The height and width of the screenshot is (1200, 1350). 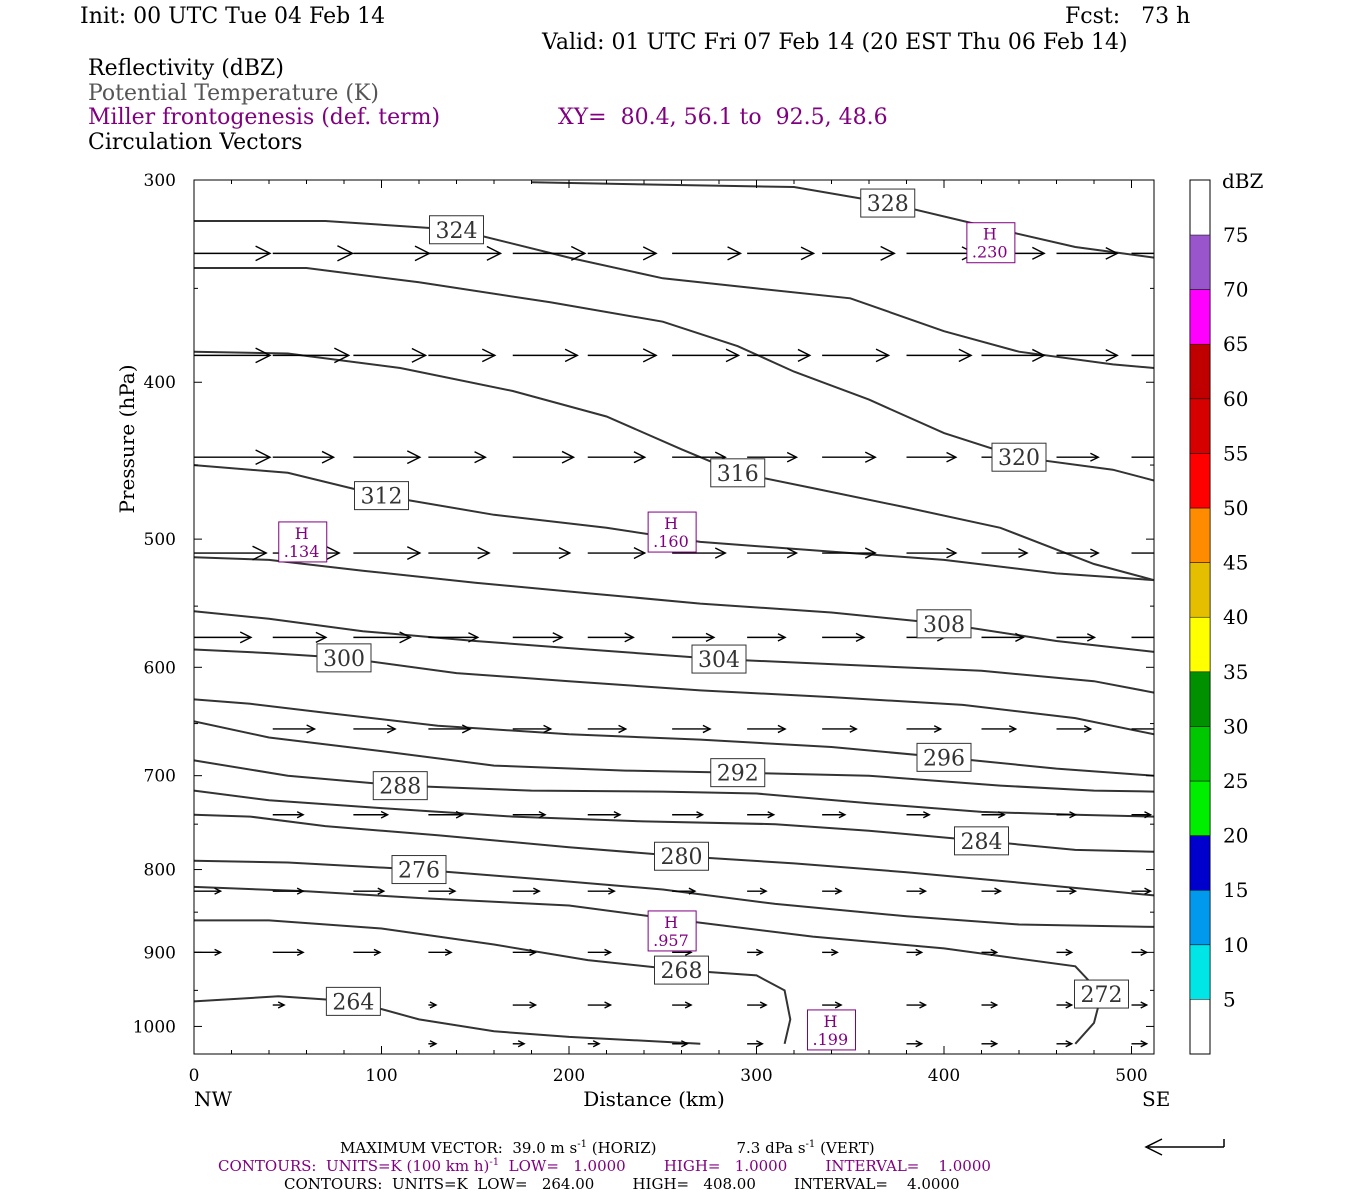 I want to click on theta-label-268: 268, so click(x=681, y=970).